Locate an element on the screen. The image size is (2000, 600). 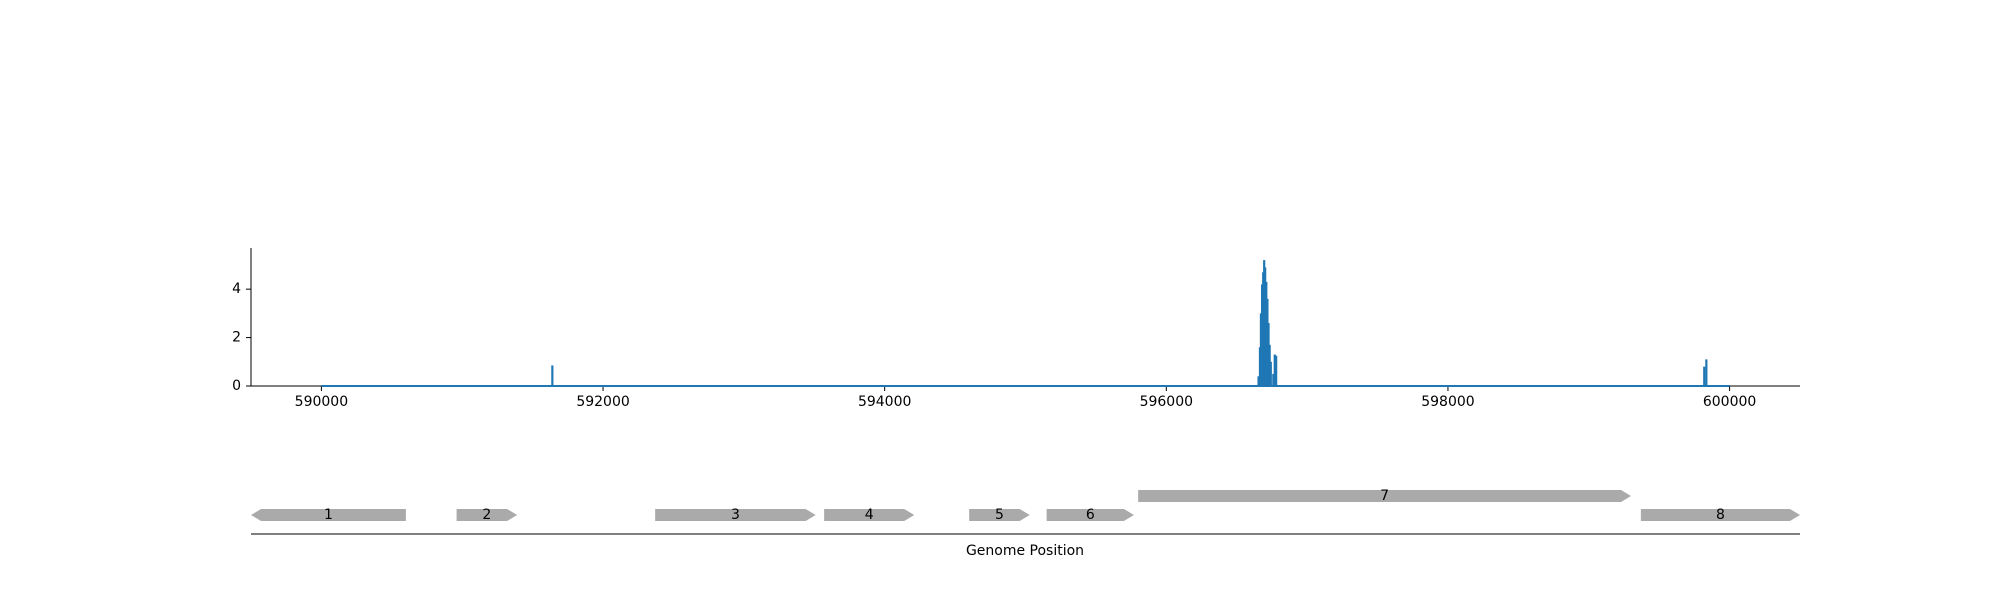
gene-label: 7 is located at coordinates (1384, 496).